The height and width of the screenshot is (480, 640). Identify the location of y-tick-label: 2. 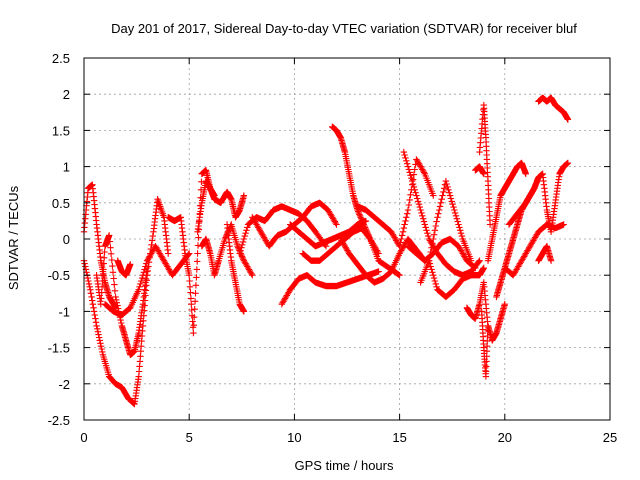
(66, 94).